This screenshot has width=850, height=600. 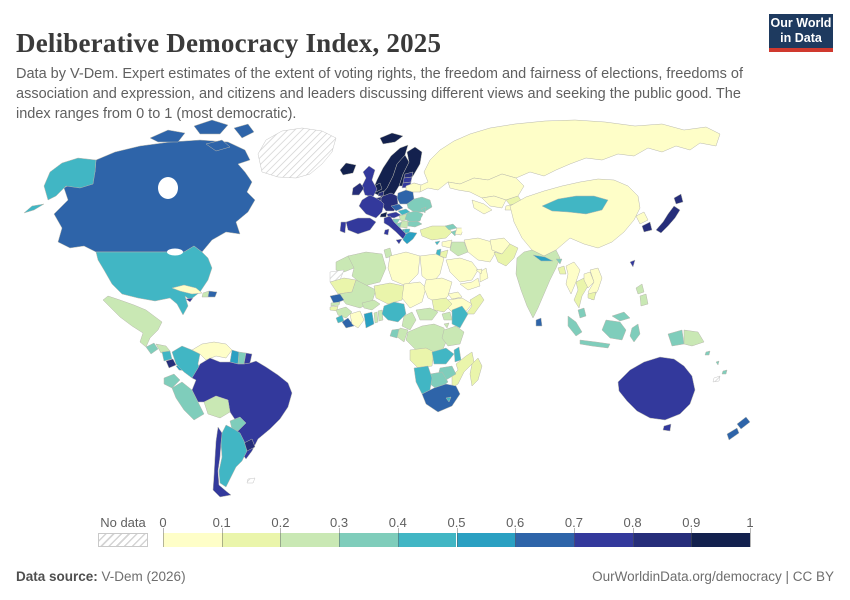 What do you see at coordinates (395, 227) in the screenshot?
I see `region-italy` at bounding box center [395, 227].